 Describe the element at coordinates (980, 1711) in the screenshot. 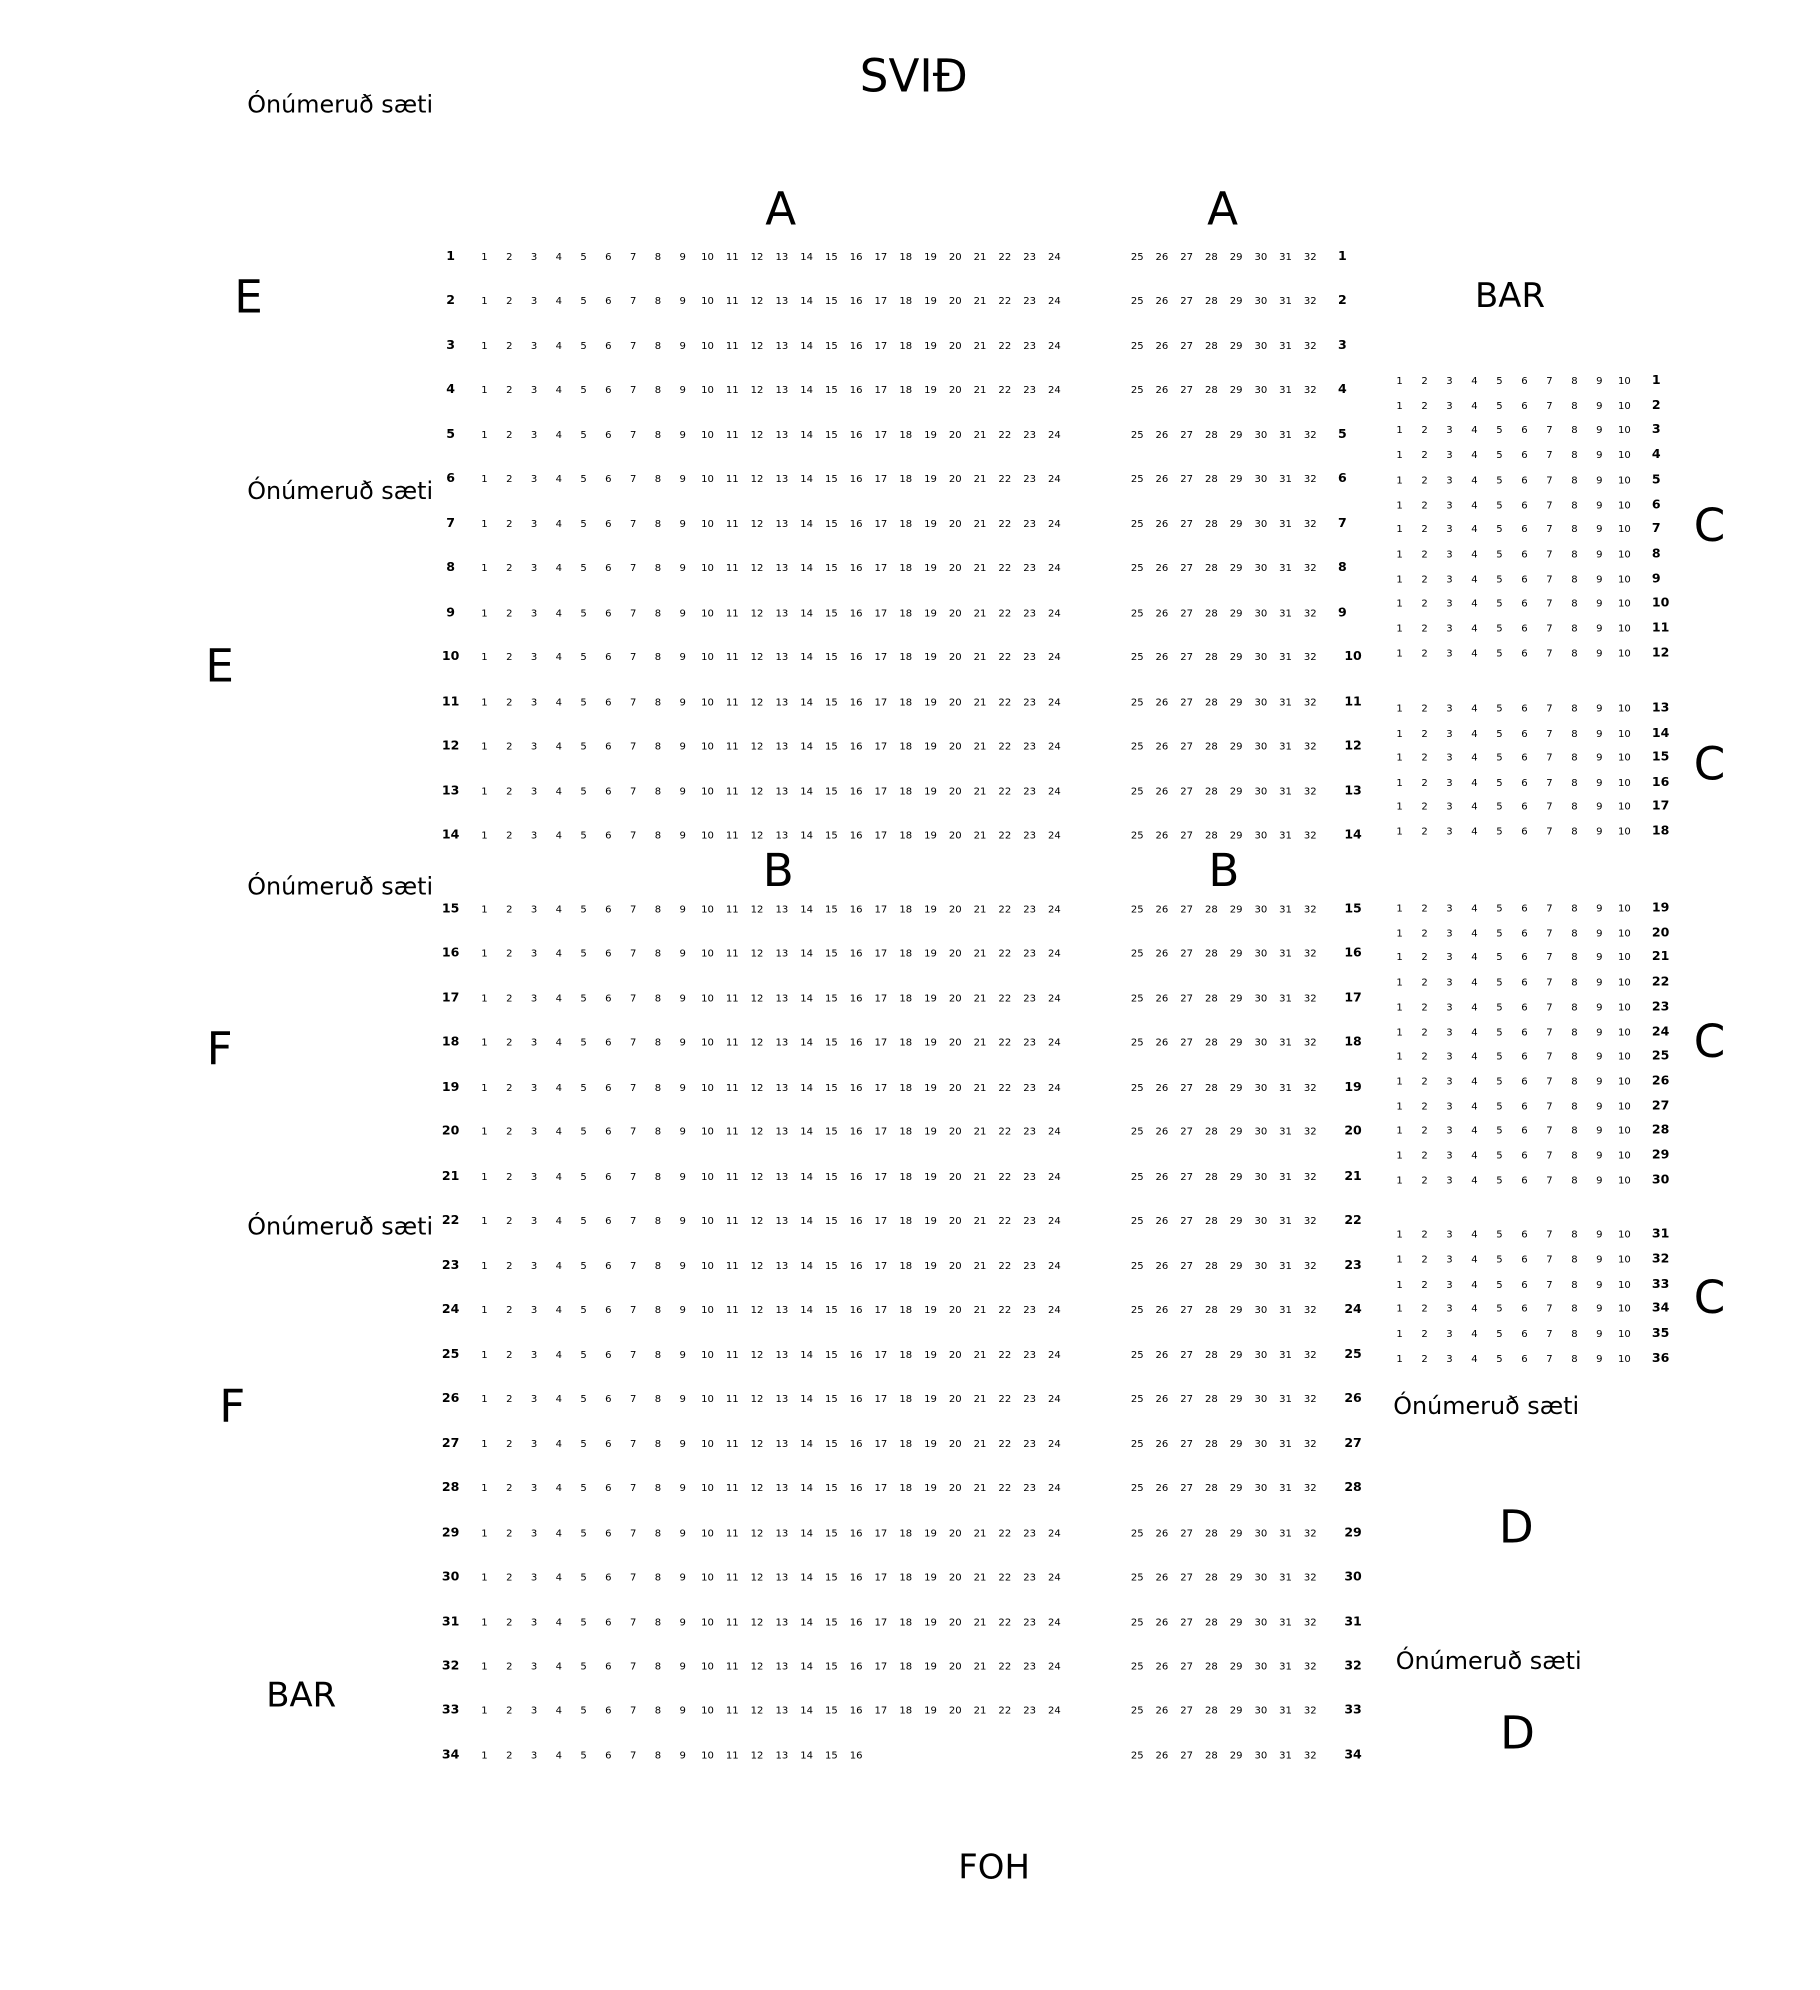

I see `seat: 21` at that location.